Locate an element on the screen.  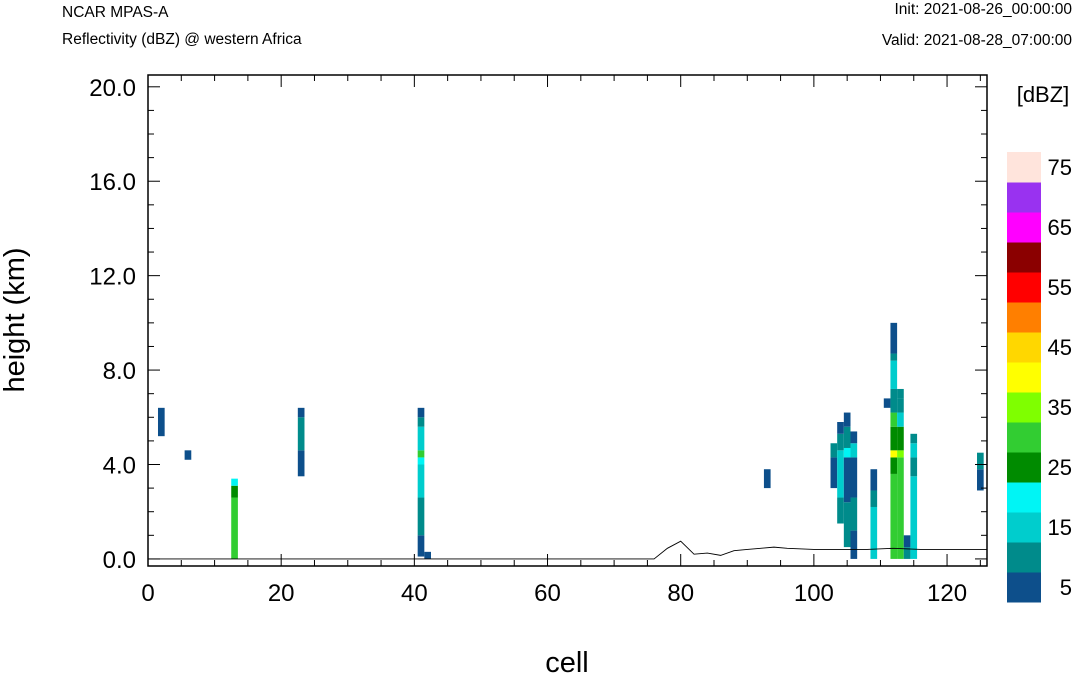
y-tick-label: 8.0 is located at coordinates (119, 371).